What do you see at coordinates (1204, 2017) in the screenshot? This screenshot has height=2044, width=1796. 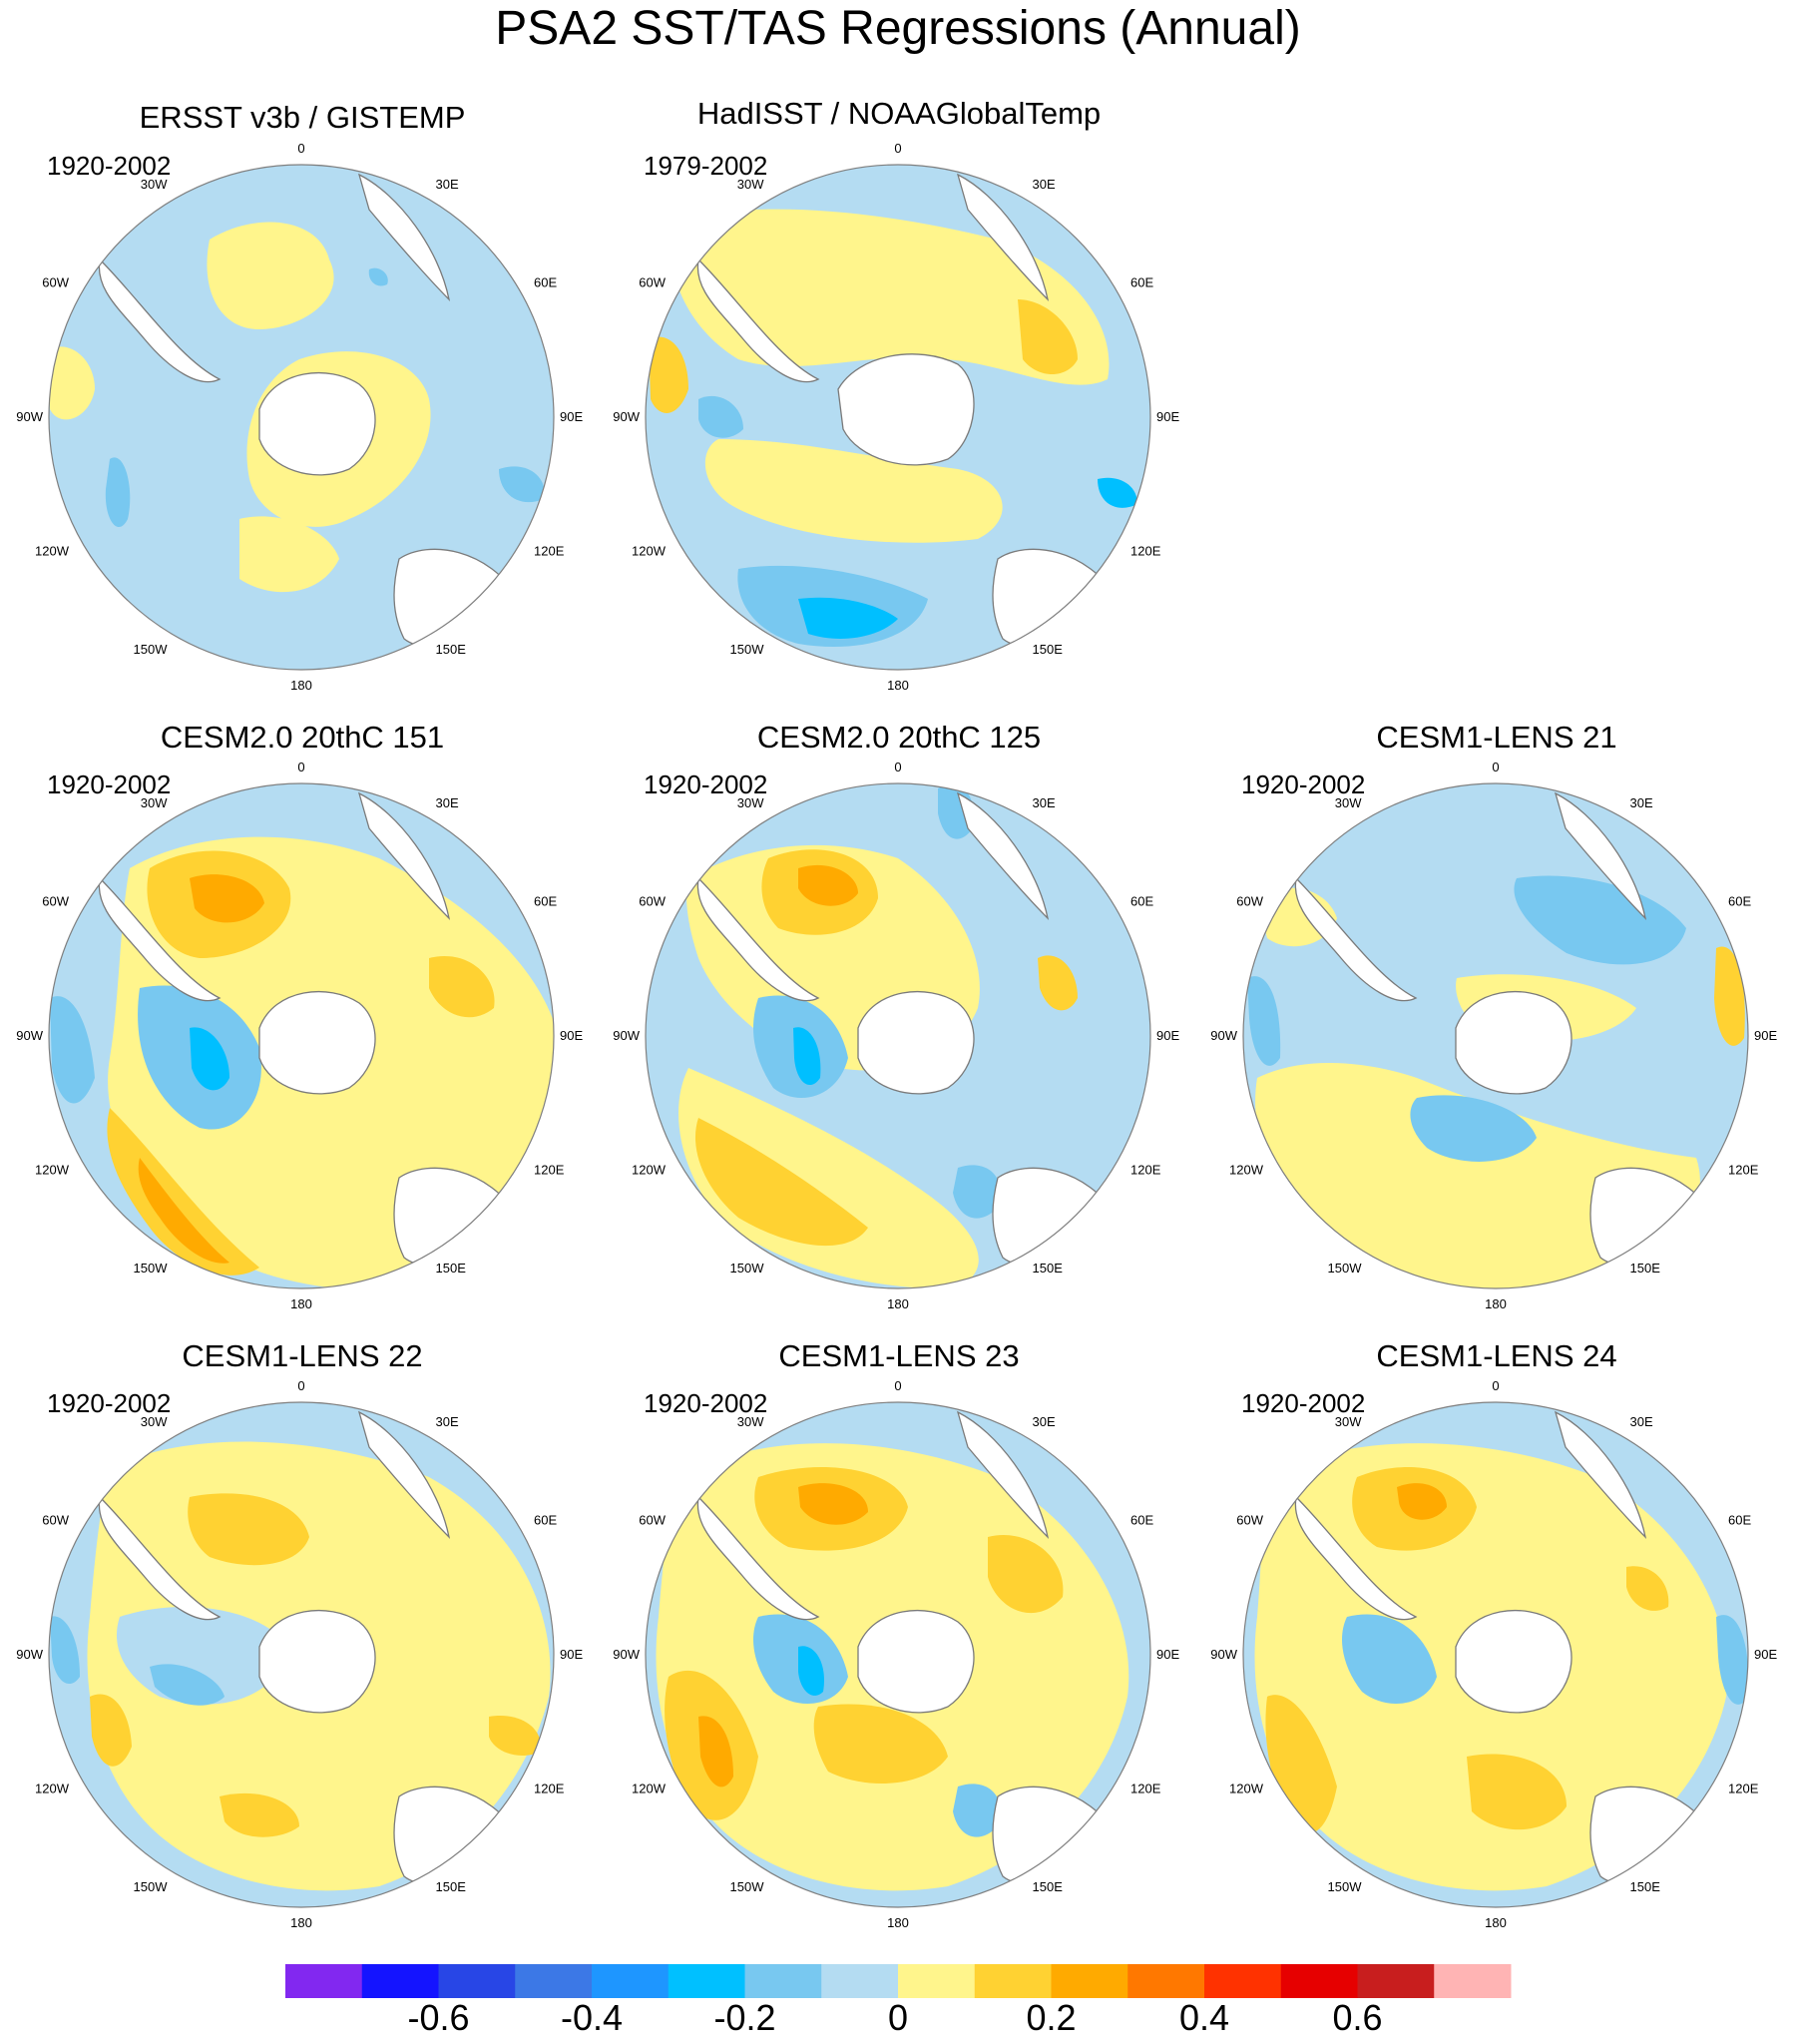 I see `colorbar-tick-label: 0.4` at bounding box center [1204, 2017].